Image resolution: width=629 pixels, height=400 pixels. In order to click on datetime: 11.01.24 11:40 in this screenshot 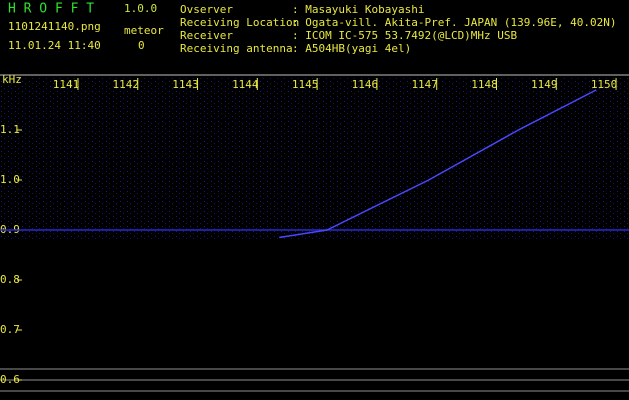, I will do `click(54, 45)`.